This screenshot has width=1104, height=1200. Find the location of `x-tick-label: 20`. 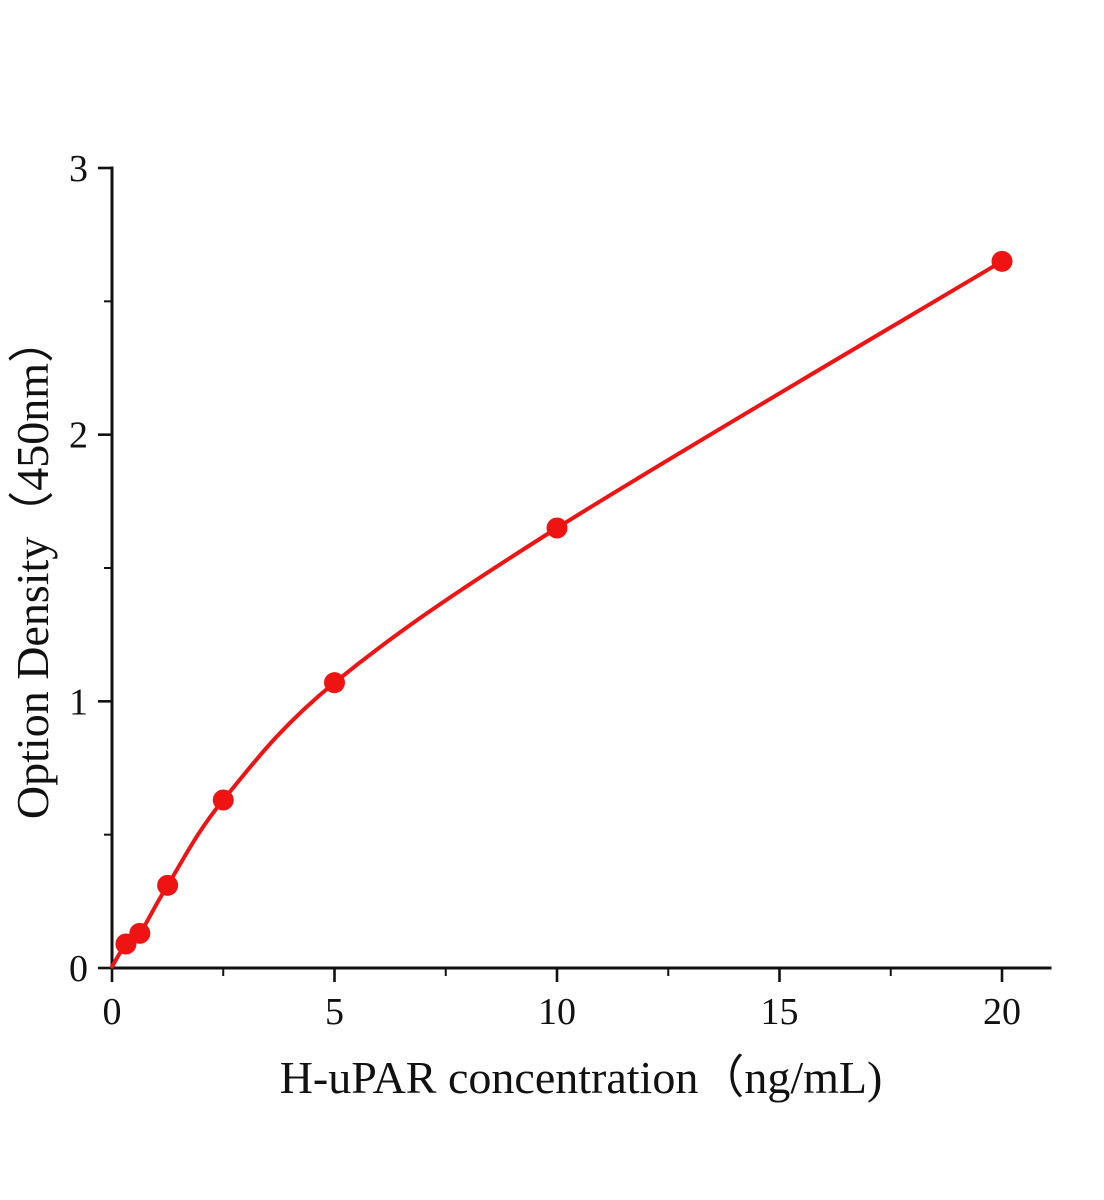

x-tick-label: 20 is located at coordinates (1002, 1012).